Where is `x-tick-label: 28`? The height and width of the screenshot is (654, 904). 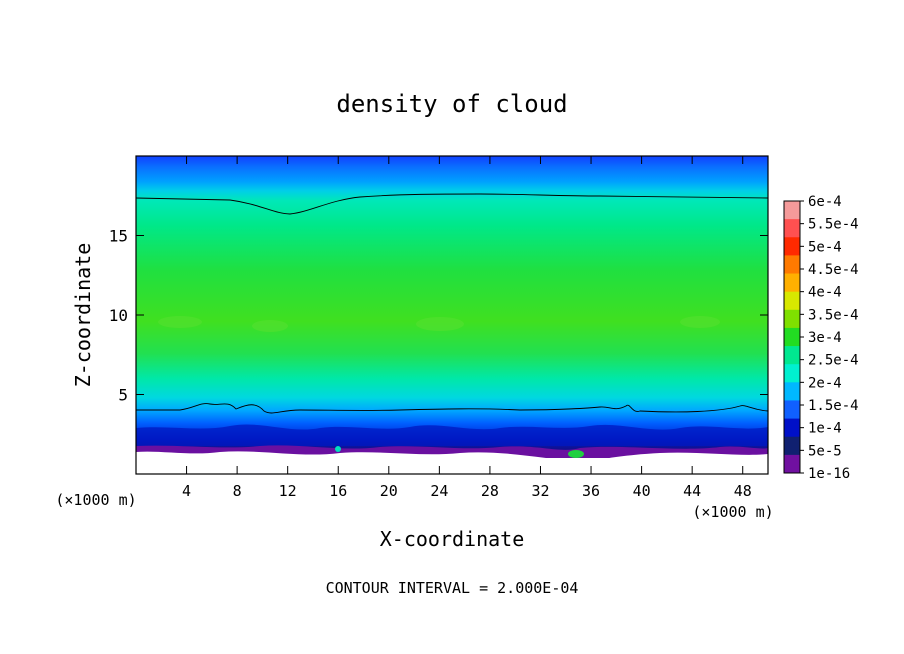
x-tick-label: 28 is located at coordinates (490, 491).